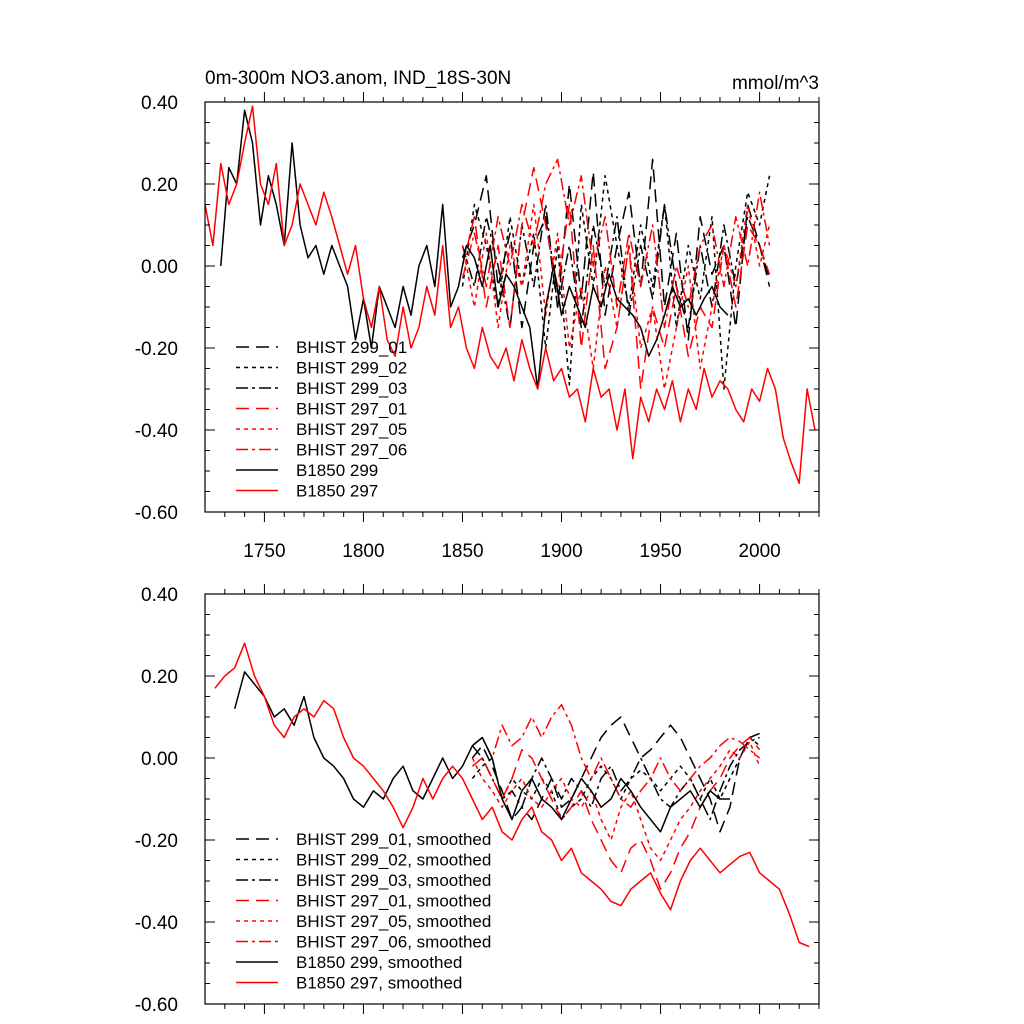 The image size is (1024, 1024). Describe the element at coordinates (561, 551) in the screenshot. I see `top-x-tick-label: 1900` at that location.